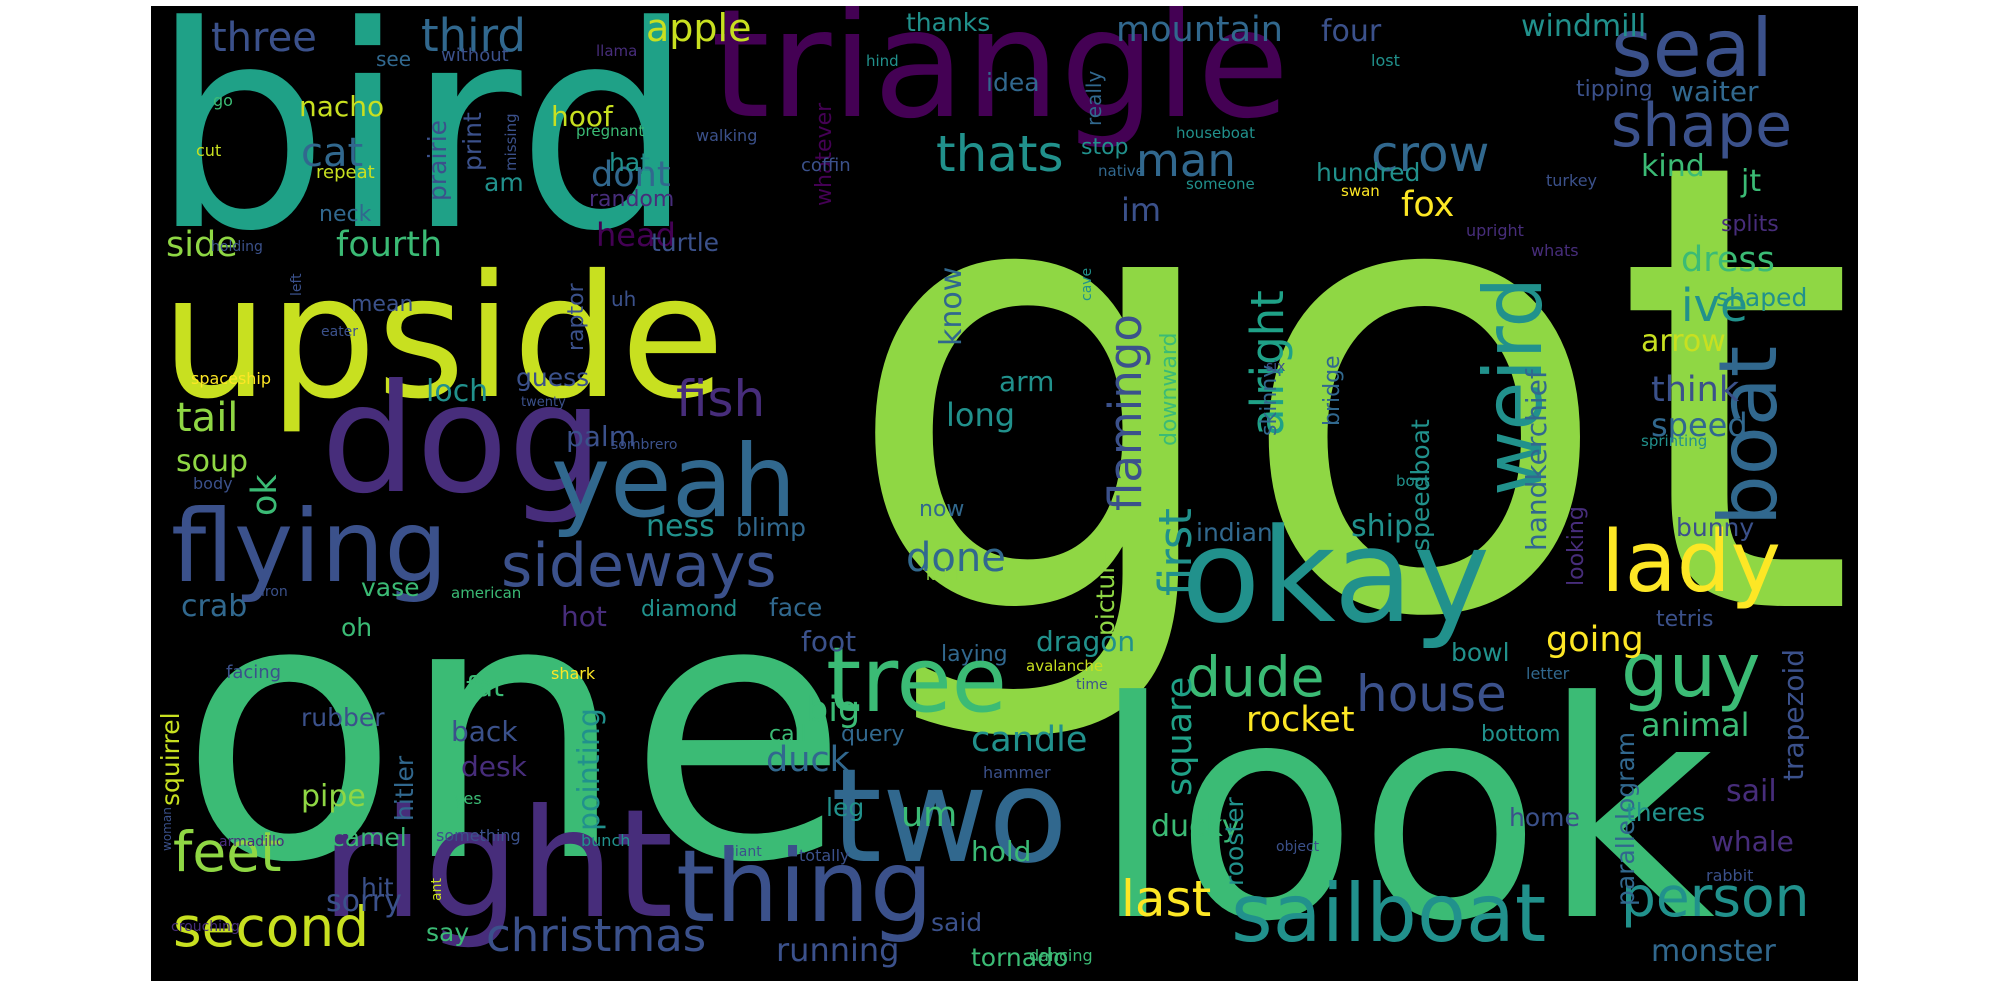  Describe the element at coordinates (343, 717) in the screenshot. I see `word-rubber: rubber` at that location.